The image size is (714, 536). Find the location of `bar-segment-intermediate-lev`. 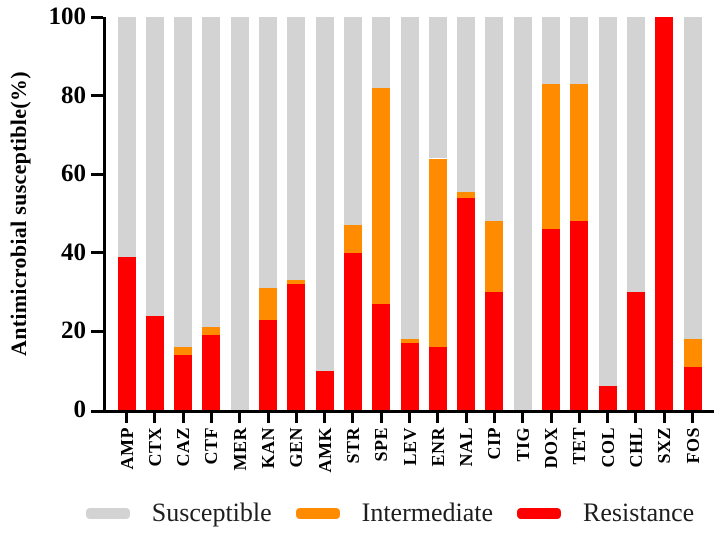

bar-segment-intermediate-lev is located at coordinates (409, 341).